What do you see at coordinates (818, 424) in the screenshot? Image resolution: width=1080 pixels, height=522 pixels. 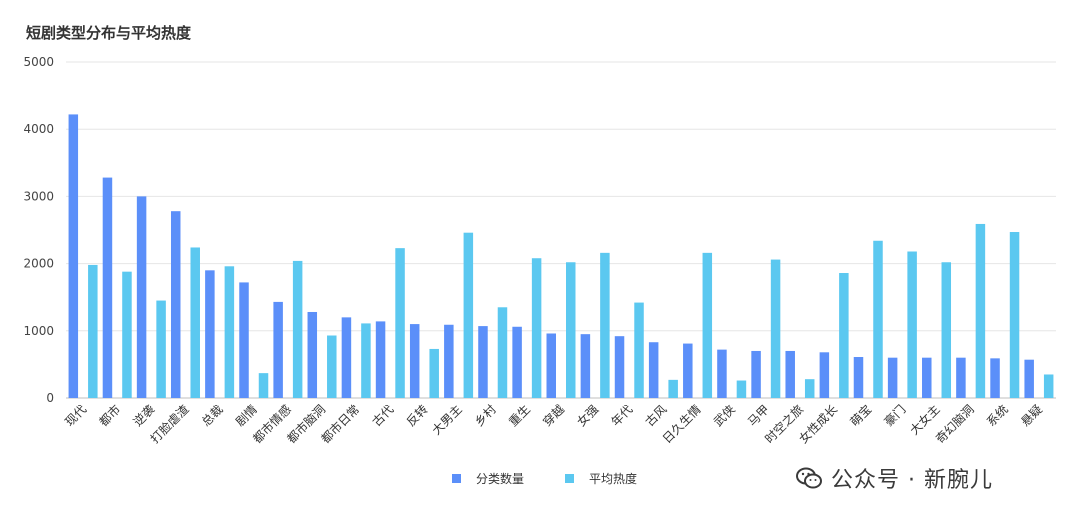 I see `x-tick-label: 女性成长` at bounding box center [818, 424].